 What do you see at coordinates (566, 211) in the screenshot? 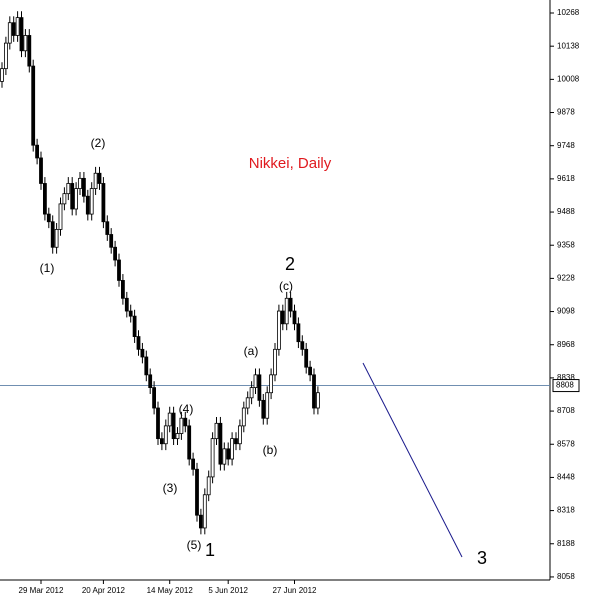
I see `y-tick-label: 9488` at bounding box center [566, 211].